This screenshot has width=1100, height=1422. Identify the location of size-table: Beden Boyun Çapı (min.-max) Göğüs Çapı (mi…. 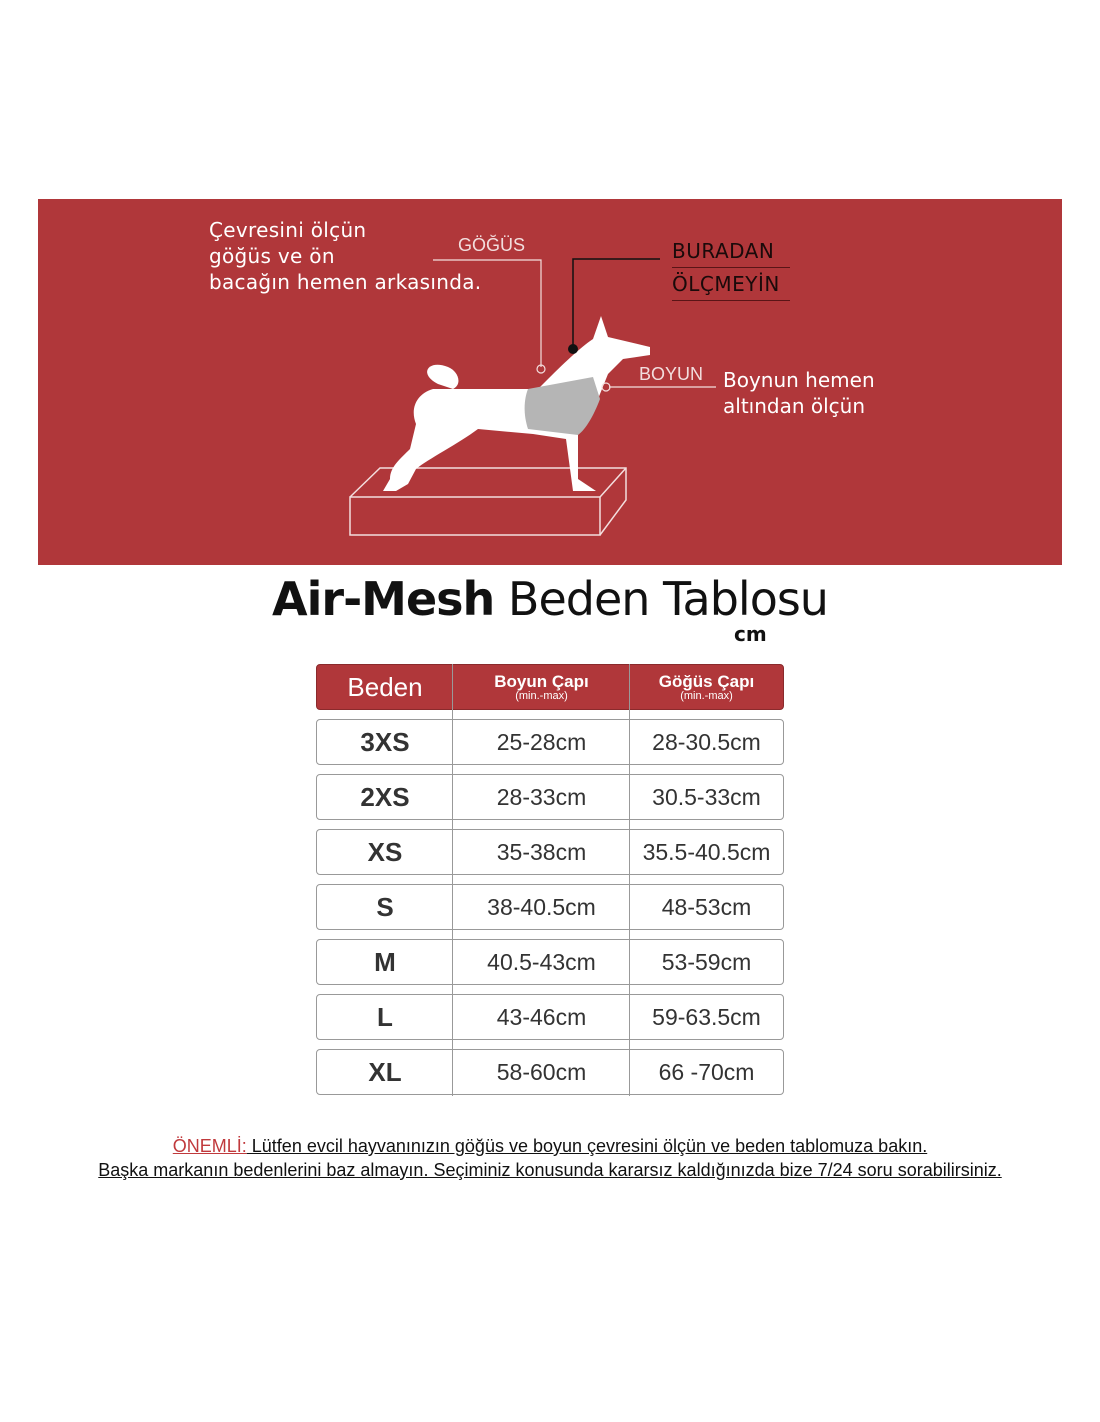
(550, 880).